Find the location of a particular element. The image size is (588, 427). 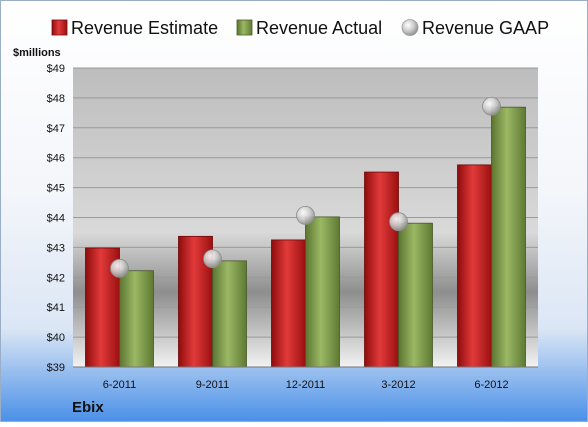

y-axis-unit-label: $millions is located at coordinates (37, 53).